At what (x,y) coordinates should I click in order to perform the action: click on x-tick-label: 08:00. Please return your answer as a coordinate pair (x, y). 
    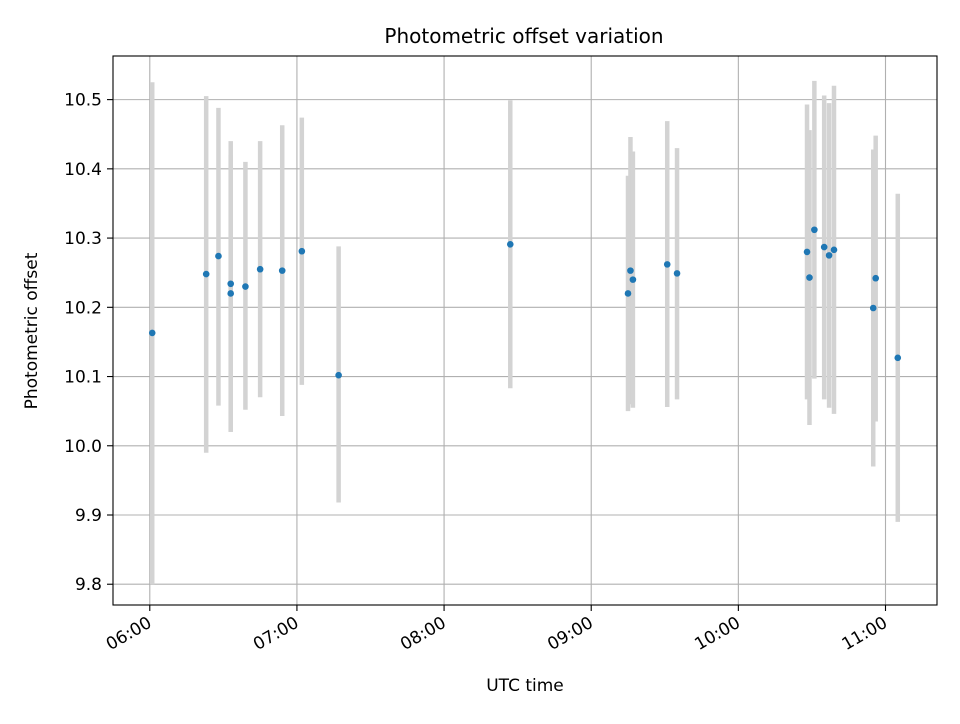
    Looking at the image, I should click on (423, 634).